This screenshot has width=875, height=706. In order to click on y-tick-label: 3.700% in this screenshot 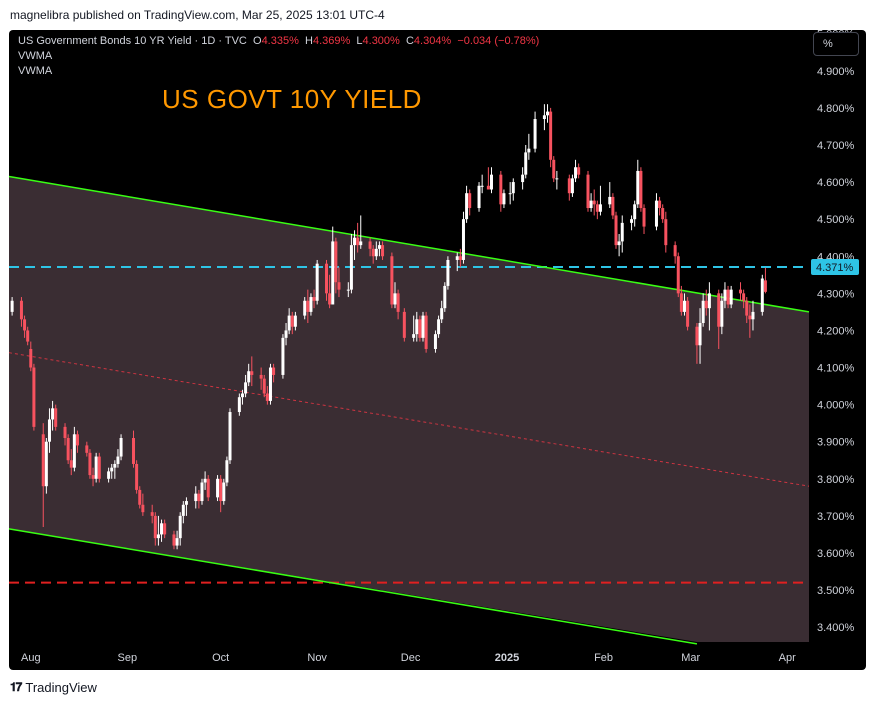, I will do `click(836, 517)`.